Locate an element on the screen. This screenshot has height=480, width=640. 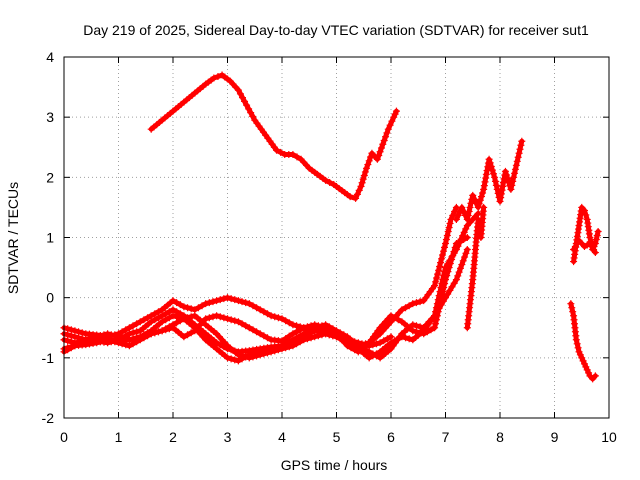
y-tick-label: 4 is located at coordinates (50, 57).